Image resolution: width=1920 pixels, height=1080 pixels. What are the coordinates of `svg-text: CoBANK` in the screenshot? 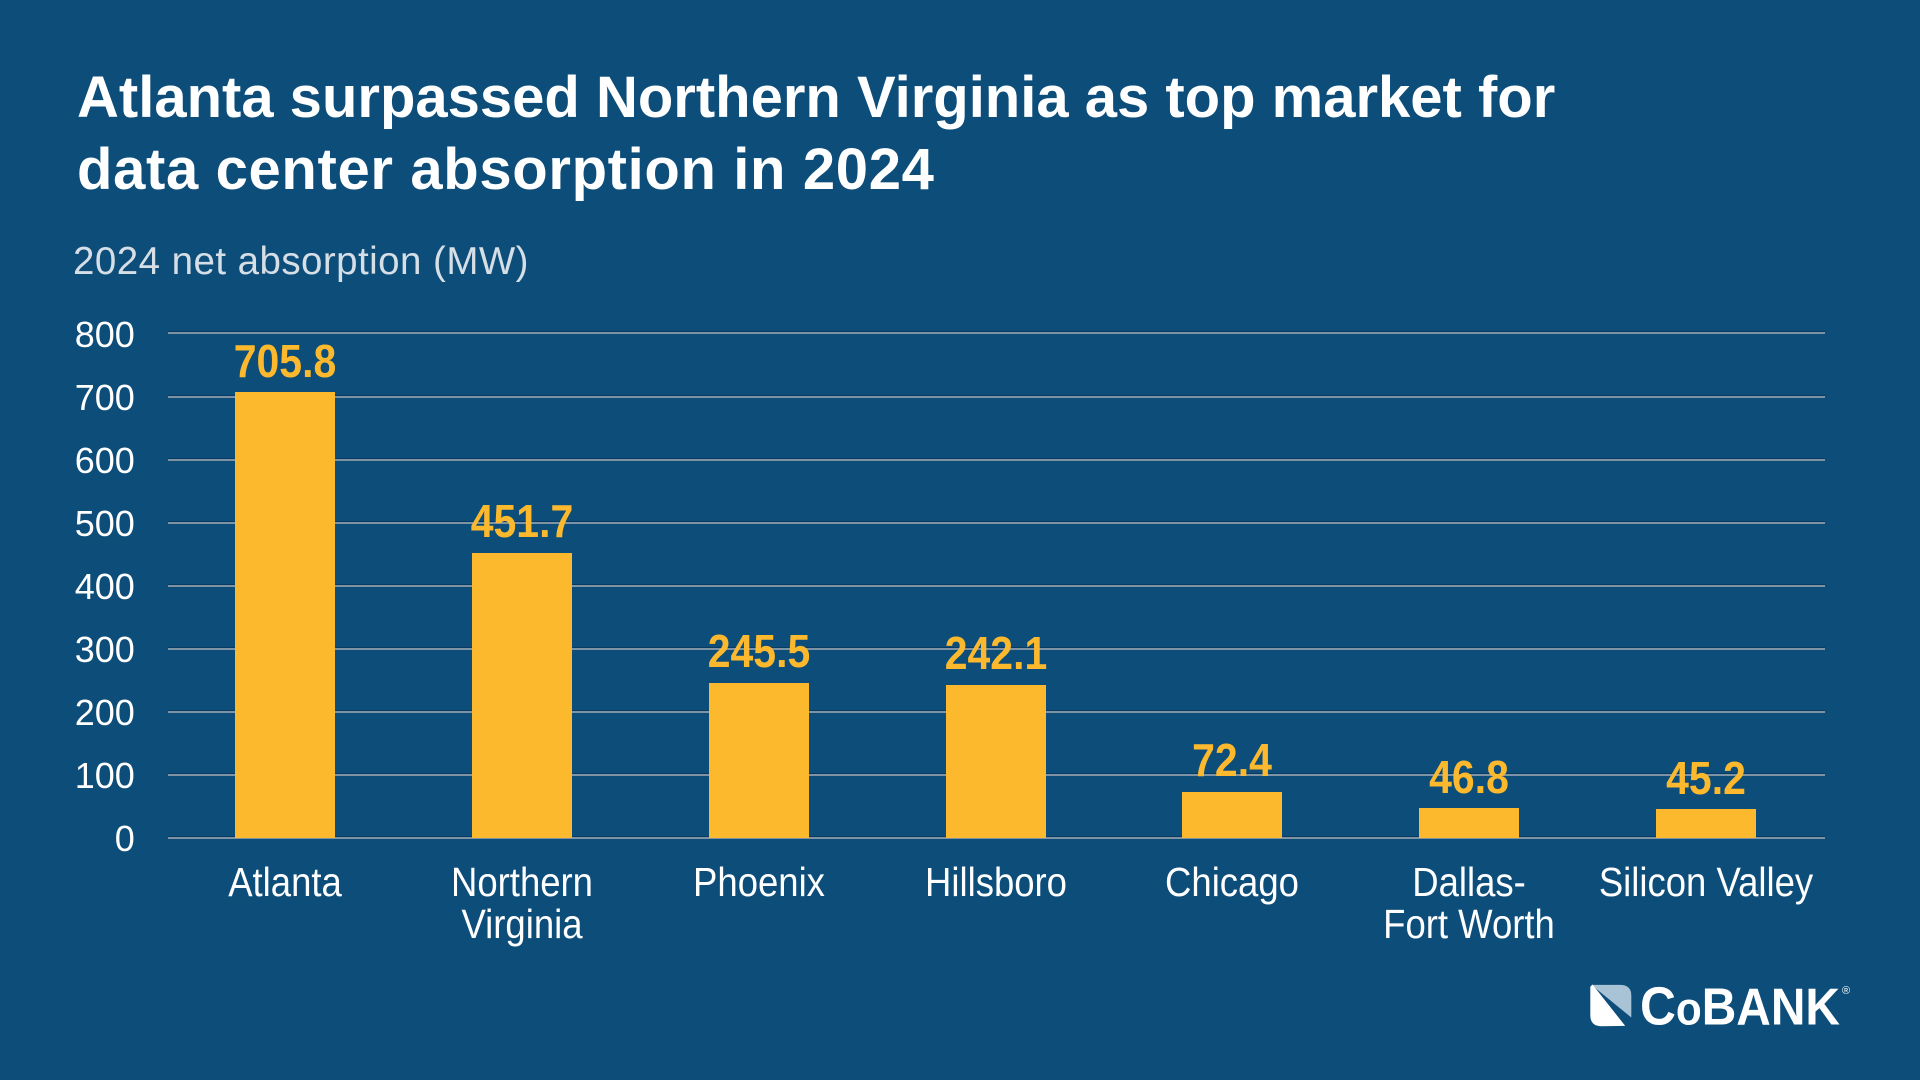 It's located at (1740, 1007).